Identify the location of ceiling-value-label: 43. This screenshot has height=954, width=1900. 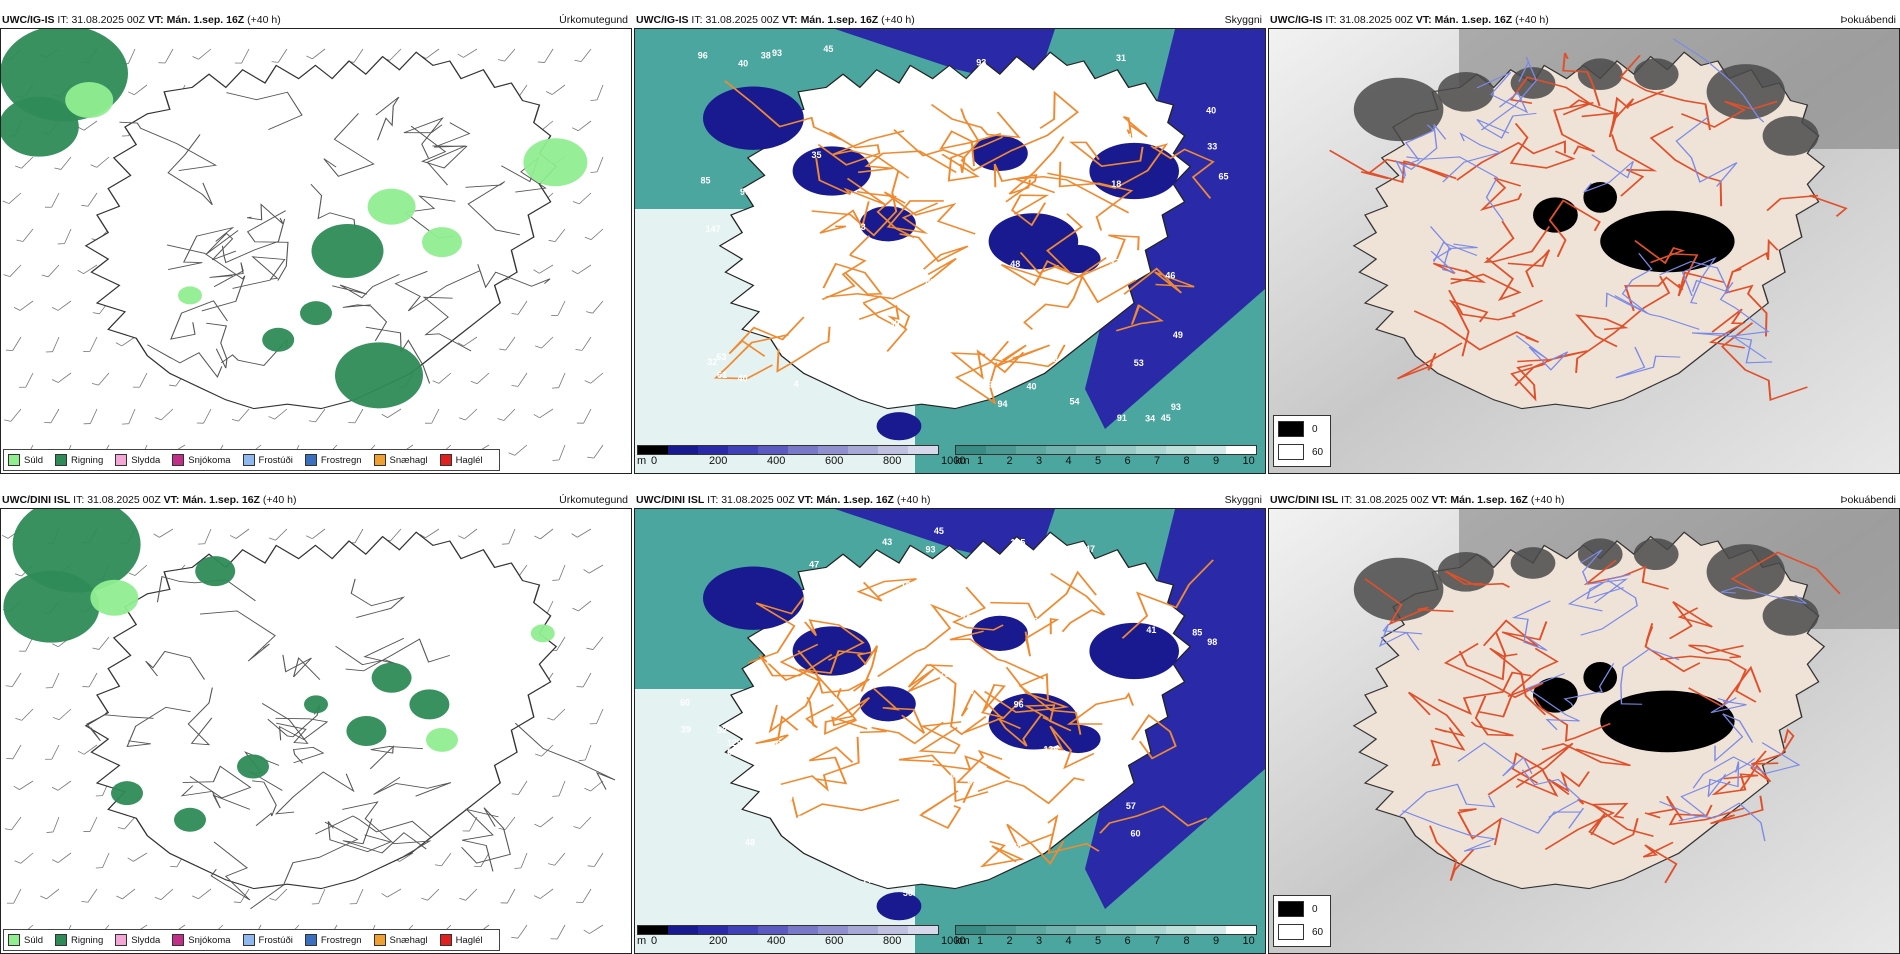
(887, 542).